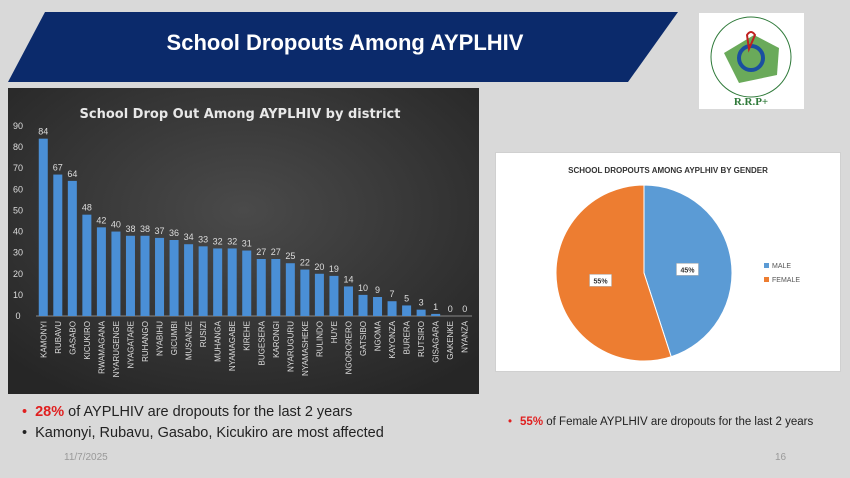  Describe the element at coordinates (421, 303) in the screenshot. I see `bar-value-label: 3` at that location.